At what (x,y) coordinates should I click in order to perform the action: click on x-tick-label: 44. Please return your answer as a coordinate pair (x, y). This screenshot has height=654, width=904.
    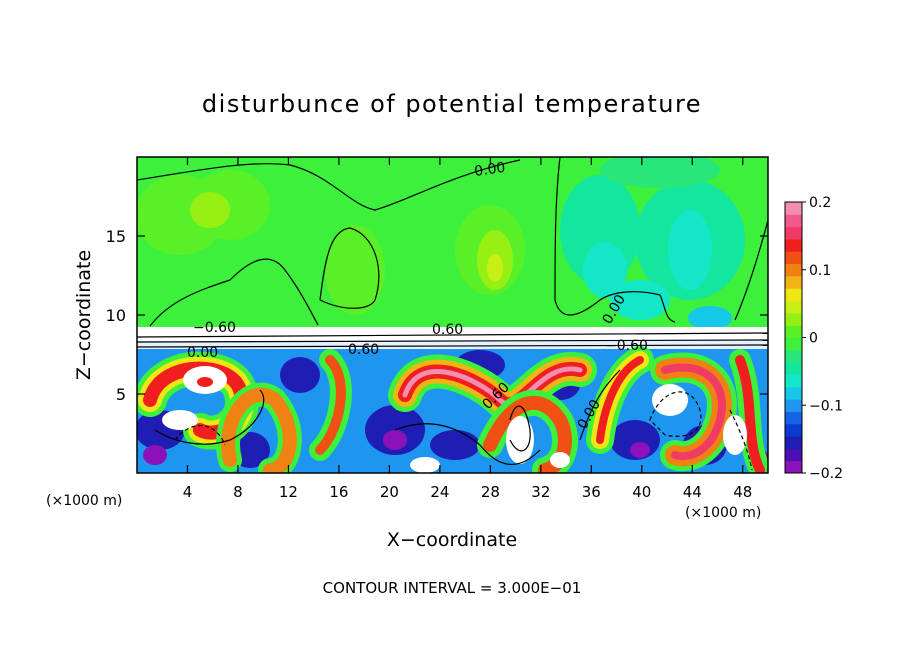
    Looking at the image, I should click on (692, 492).